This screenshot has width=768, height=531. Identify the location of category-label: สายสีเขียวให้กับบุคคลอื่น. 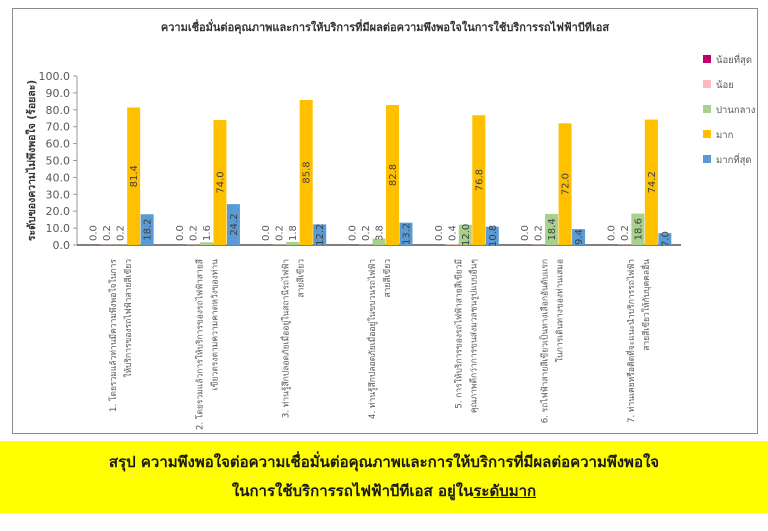
(646, 305).